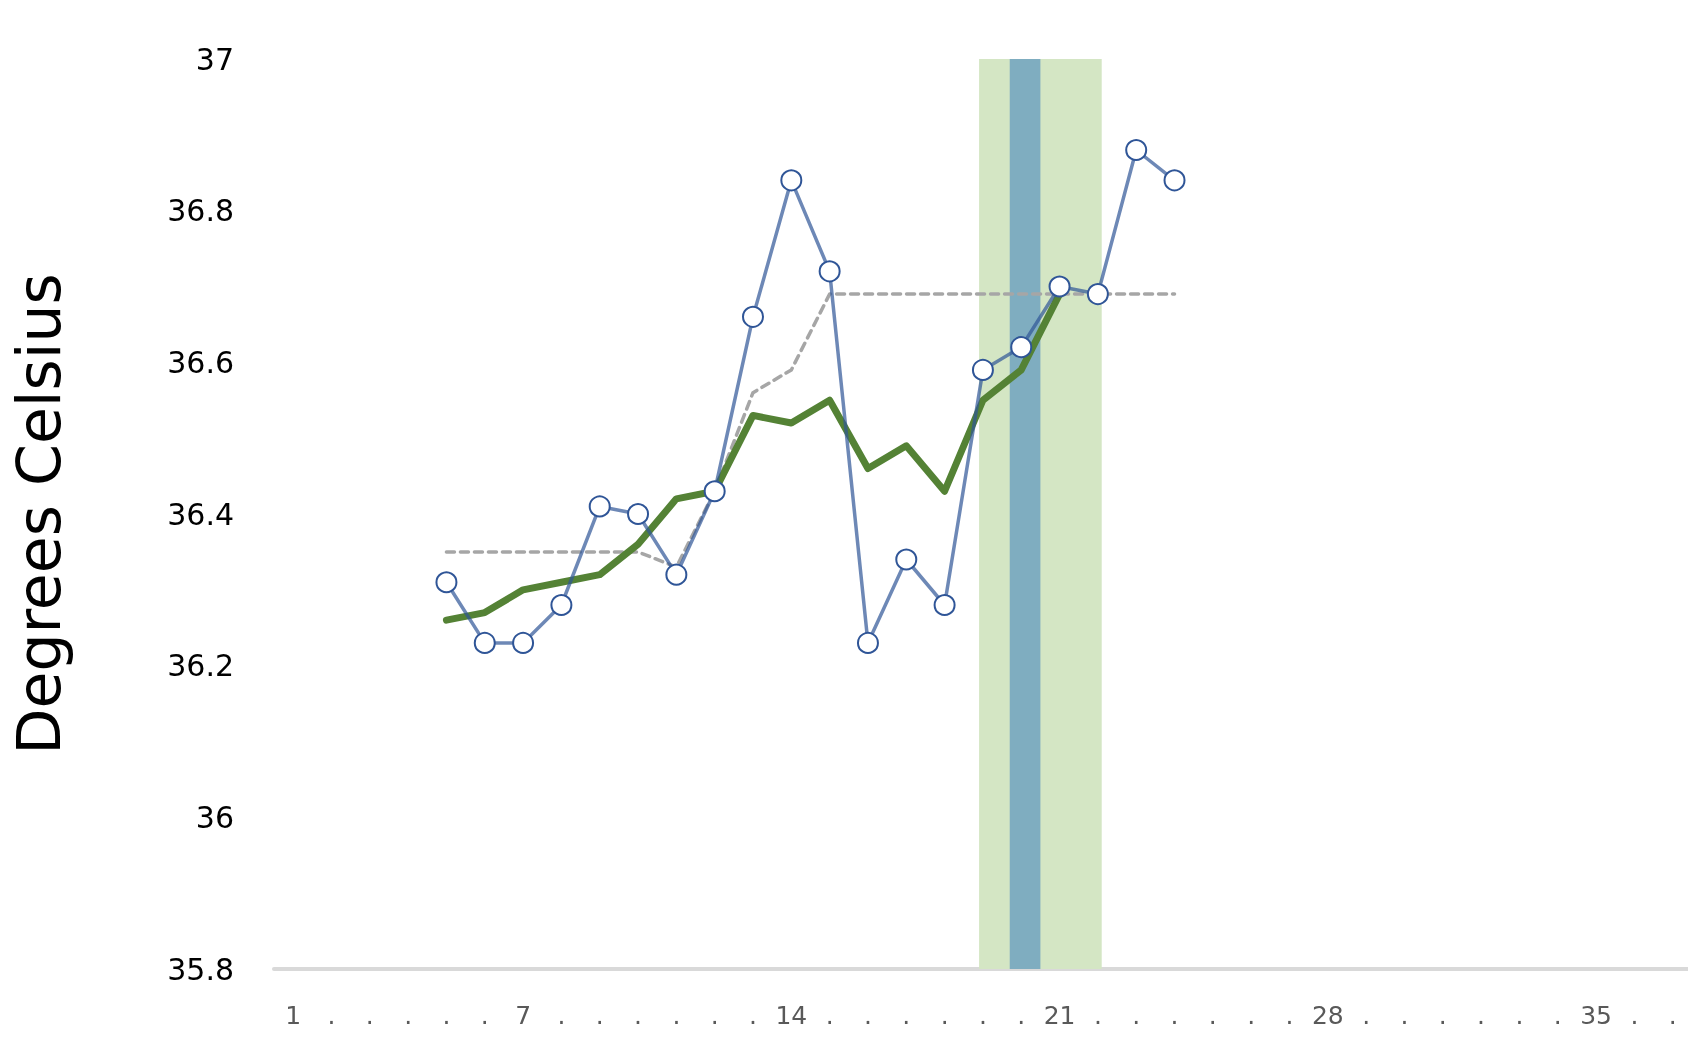  I want to click on x-tick-label: 14, so click(791, 1015).